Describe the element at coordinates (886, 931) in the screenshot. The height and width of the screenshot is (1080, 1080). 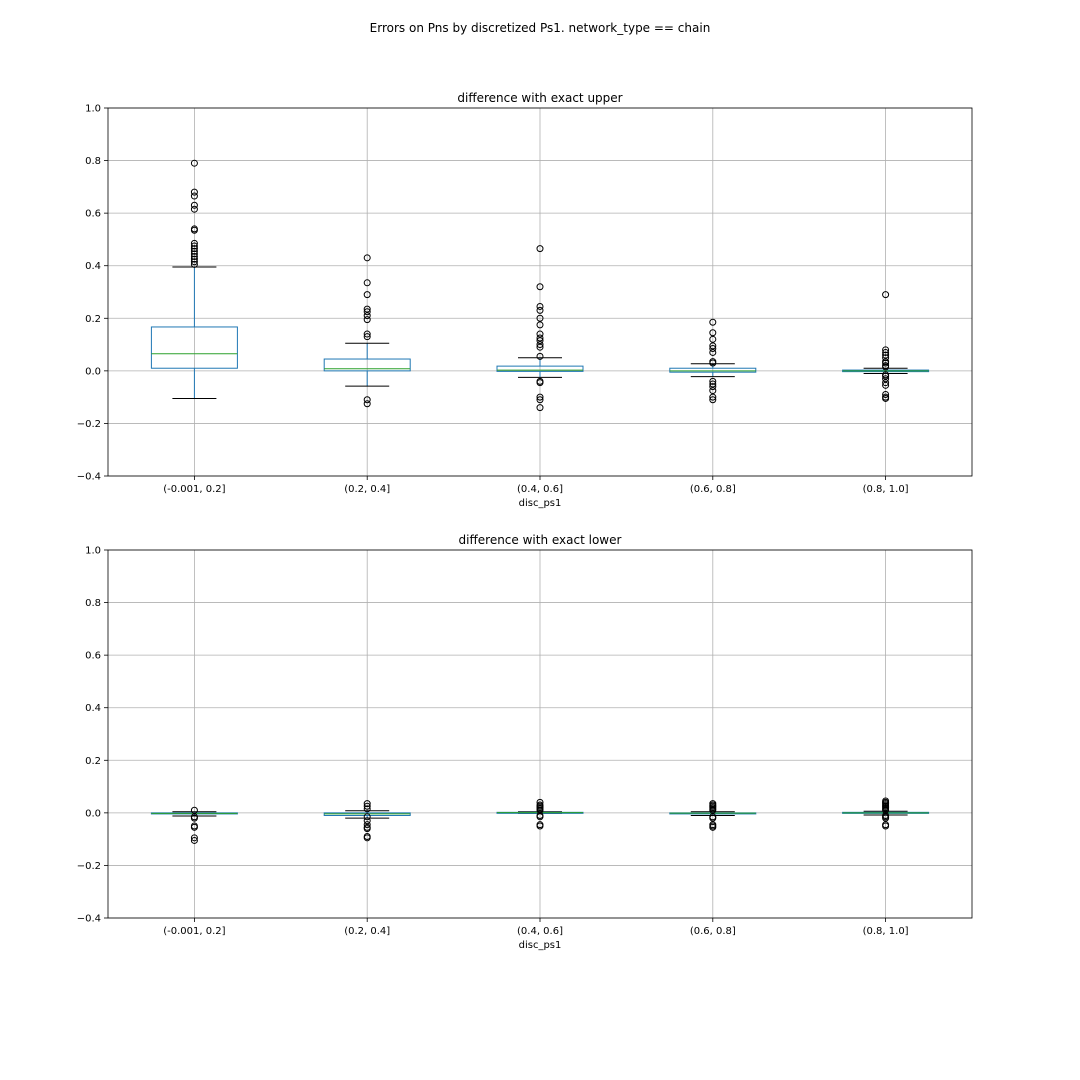
I see `chart-1-xtick-label: (0.8, 1.0]` at that location.